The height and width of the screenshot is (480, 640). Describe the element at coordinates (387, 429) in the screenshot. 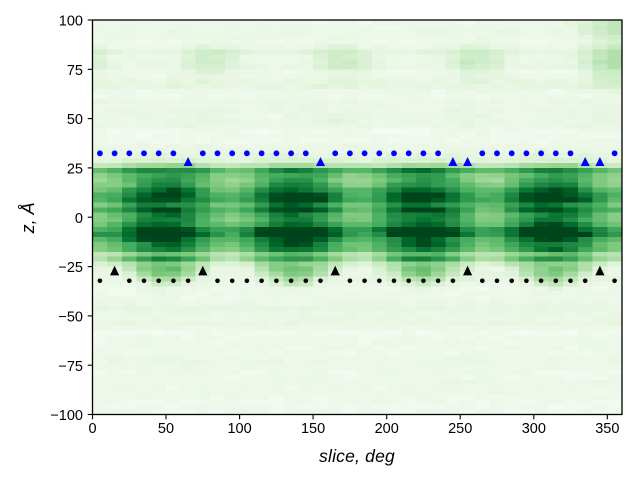

I see `svg-text: 200` at that location.